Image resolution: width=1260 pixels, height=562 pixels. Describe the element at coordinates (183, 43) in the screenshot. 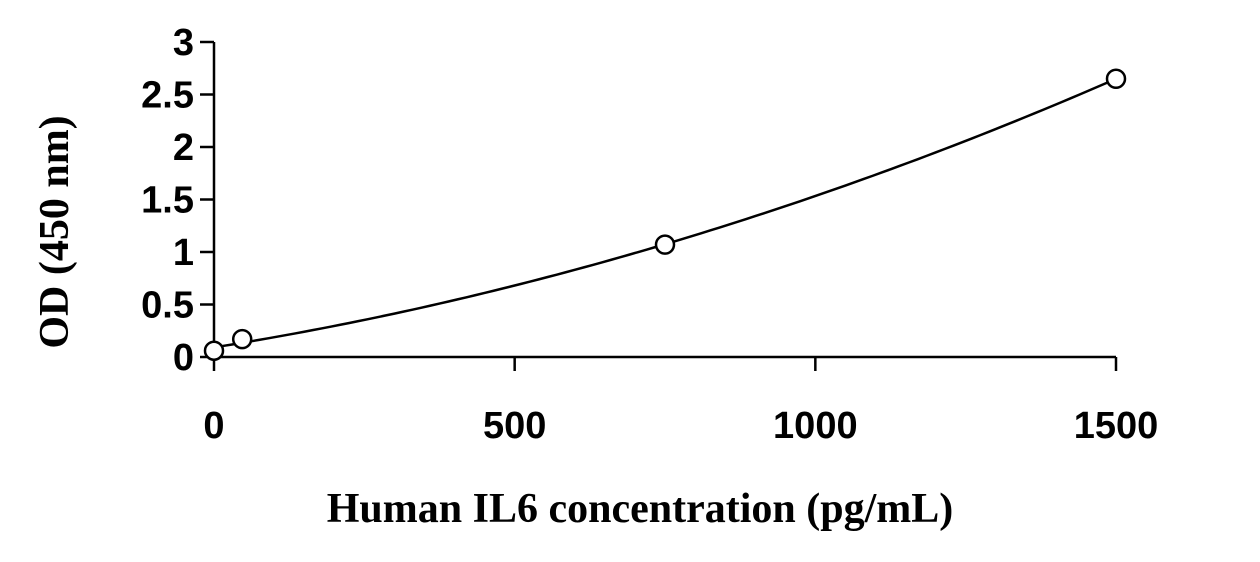

I see `y-tick-label: 3` at that location.